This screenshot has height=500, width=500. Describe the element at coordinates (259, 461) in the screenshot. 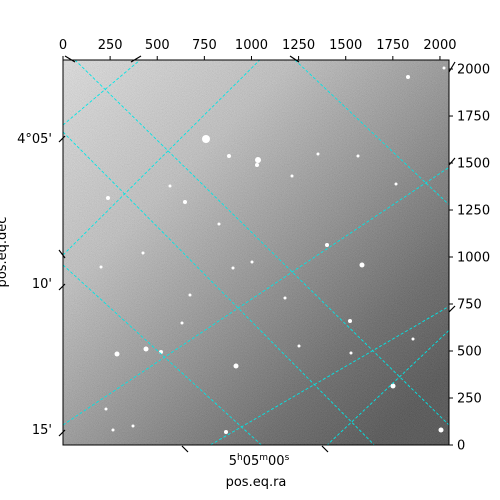

I see `ra-tick-label: 5h05m00s` at that location.